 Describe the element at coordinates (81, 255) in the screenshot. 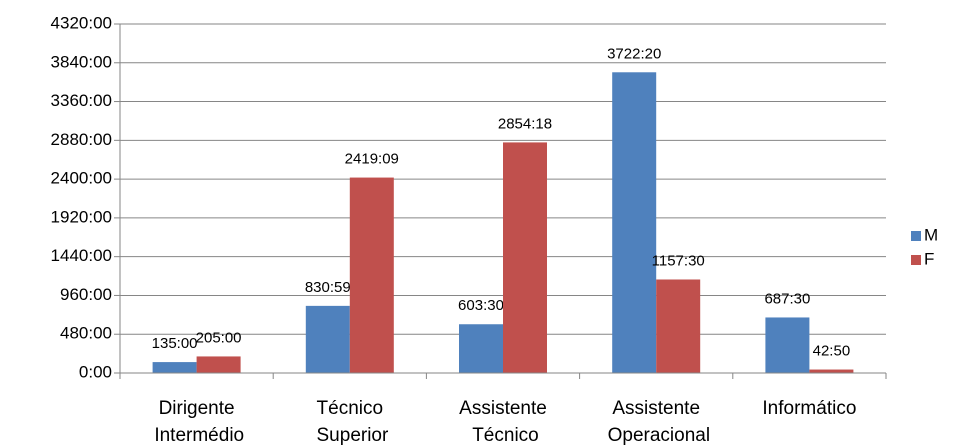

I see `y-tick-label: 1440:00` at that location.